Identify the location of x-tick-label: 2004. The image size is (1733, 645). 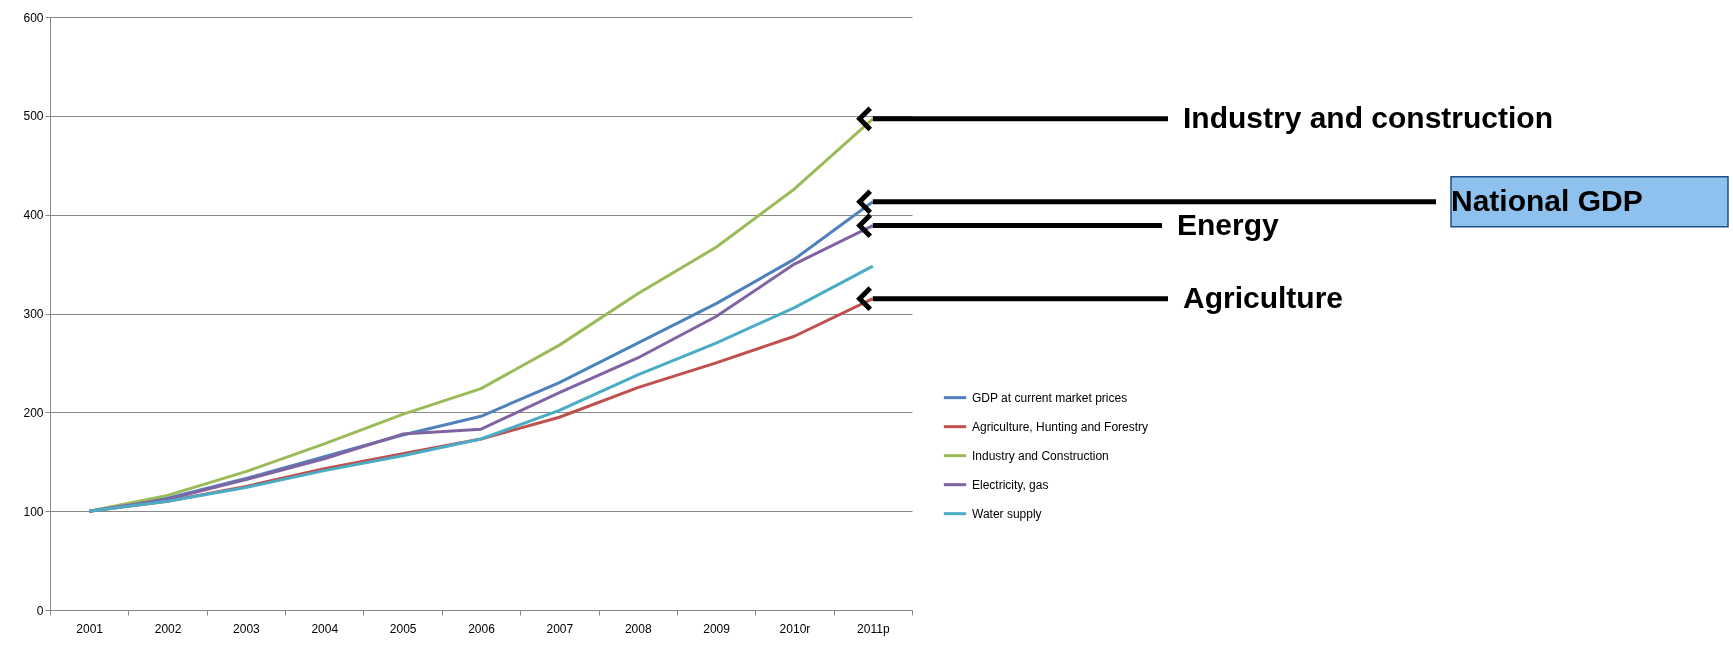
(325, 628).